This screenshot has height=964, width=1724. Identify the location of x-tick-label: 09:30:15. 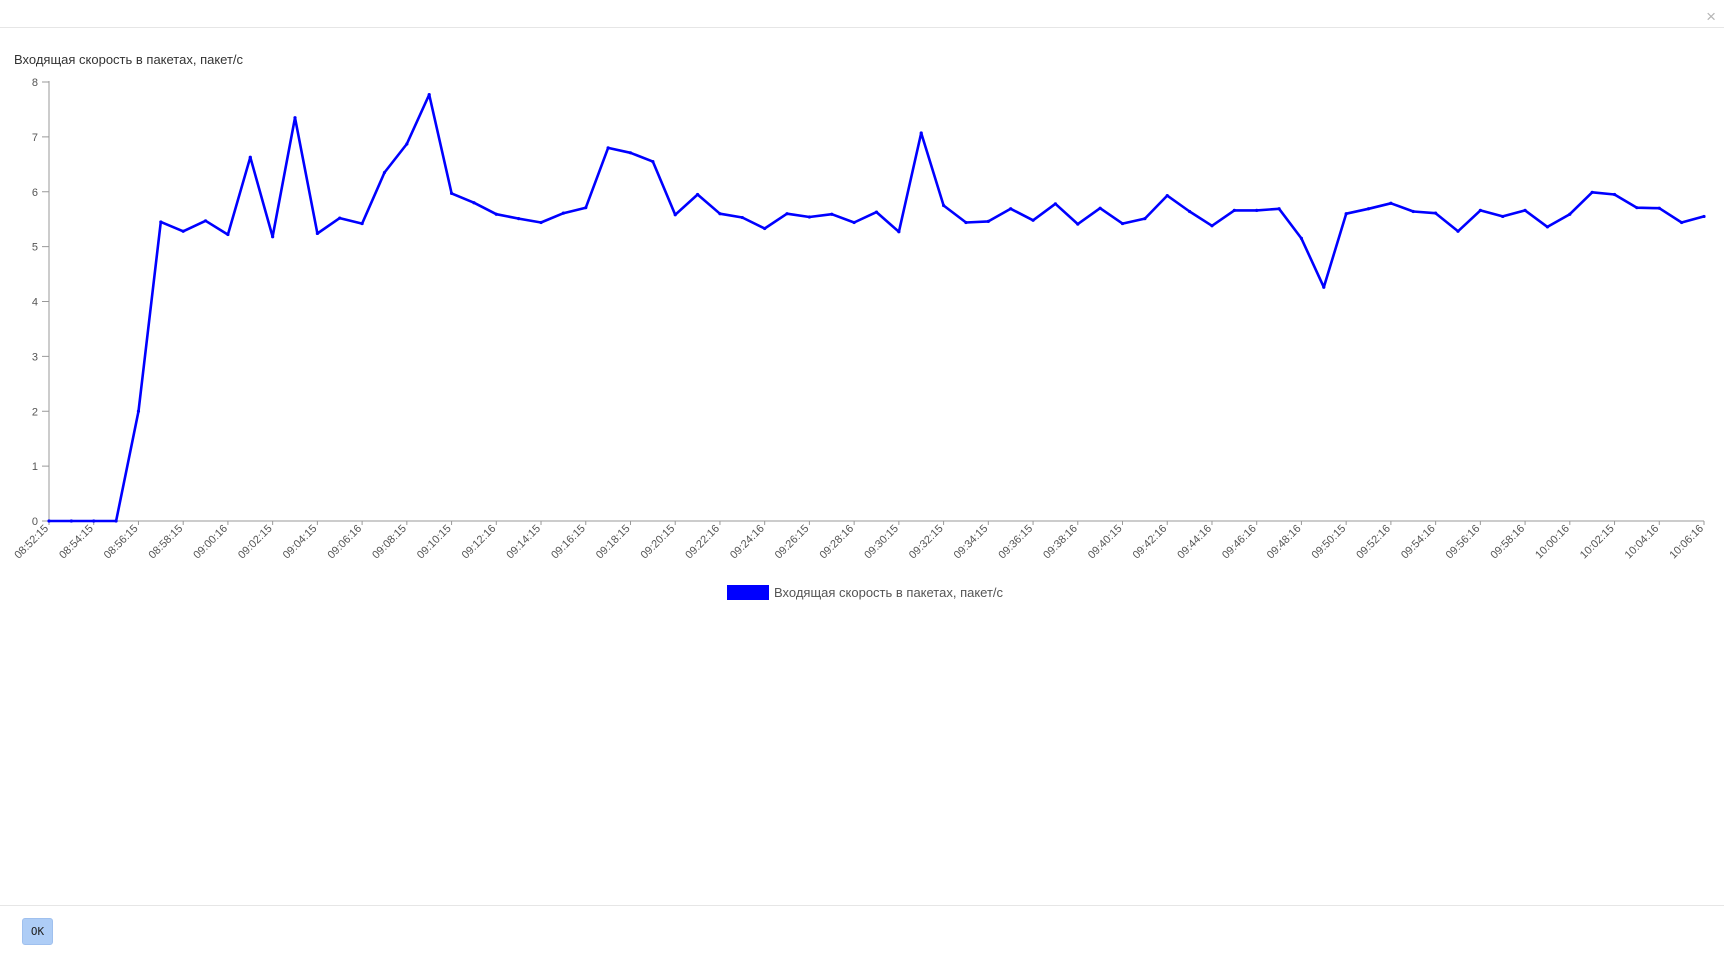
(881, 542).